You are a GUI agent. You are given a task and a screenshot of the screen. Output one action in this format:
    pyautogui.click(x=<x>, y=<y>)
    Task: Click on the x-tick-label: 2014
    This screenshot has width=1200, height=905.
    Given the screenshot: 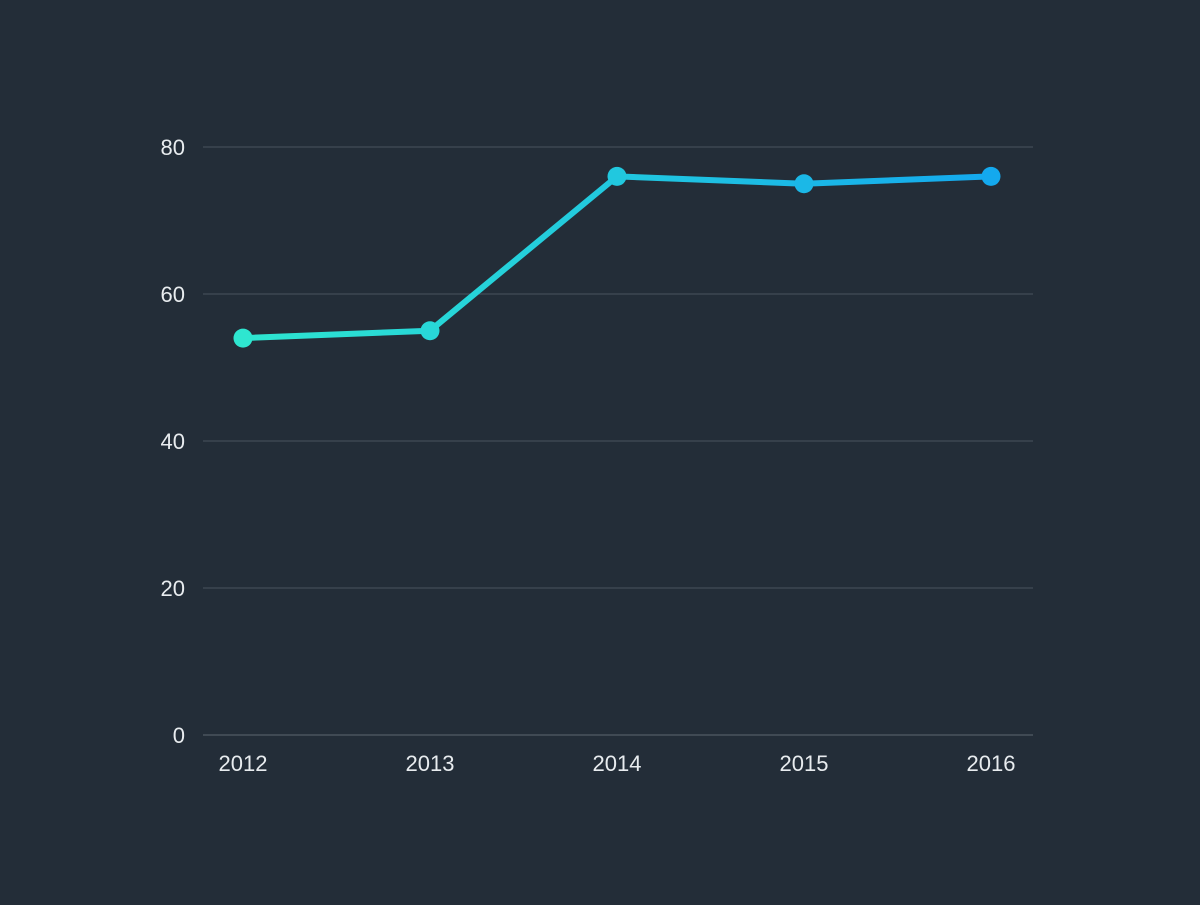 What is the action you would take?
    pyautogui.click(x=617, y=763)
    